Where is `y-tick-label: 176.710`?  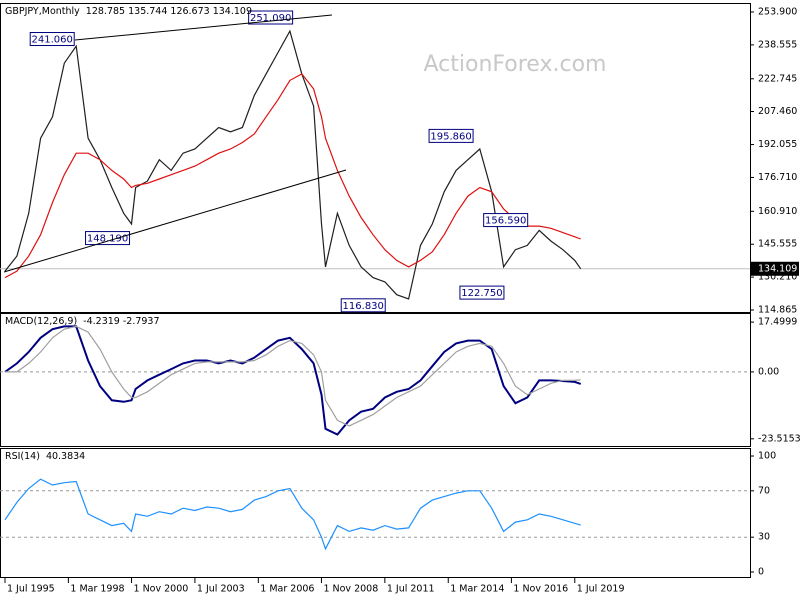
y-tick-label: 176.710 is located at coordinates (777, 177).